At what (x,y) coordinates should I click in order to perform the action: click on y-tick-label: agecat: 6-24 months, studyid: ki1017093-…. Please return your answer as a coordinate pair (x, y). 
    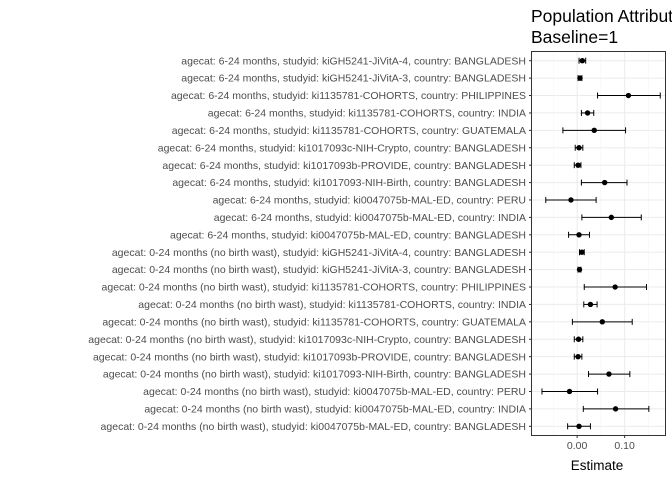
    Looking at the image, I should click on (349, 183).